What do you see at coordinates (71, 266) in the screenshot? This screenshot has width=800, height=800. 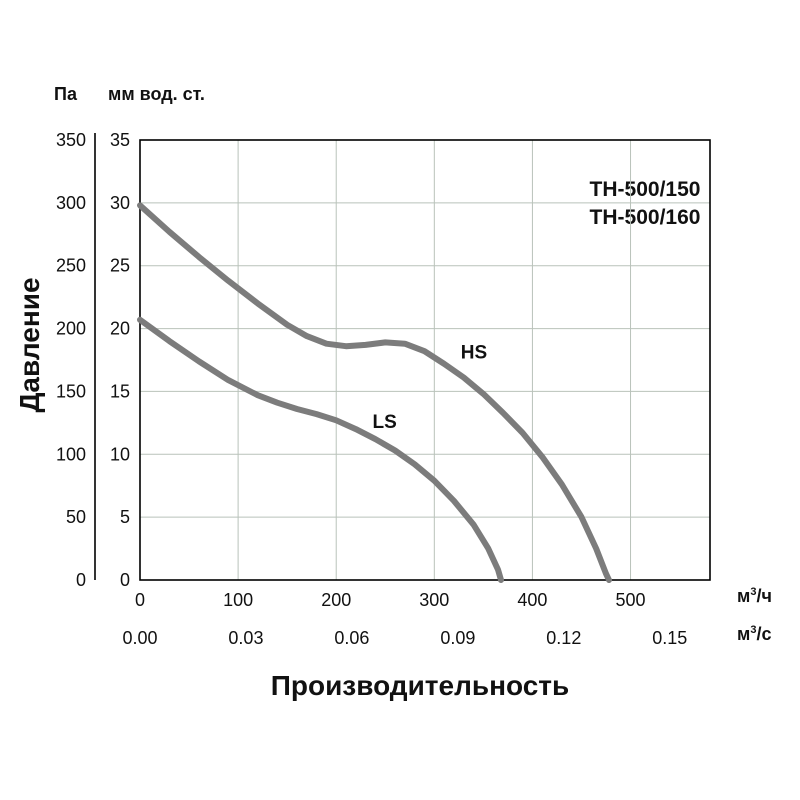 I see `y-tick-pa: 250` at bounding box center [71, 266].